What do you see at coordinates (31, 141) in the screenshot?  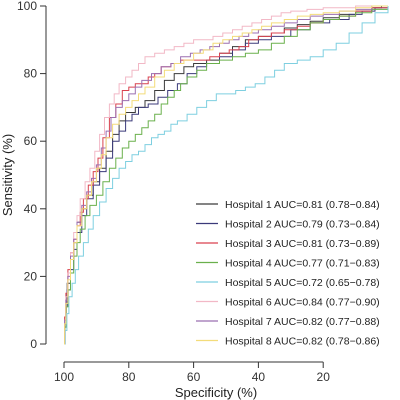 I see `y-tick-label: 60` at bounding box center [31, 141].